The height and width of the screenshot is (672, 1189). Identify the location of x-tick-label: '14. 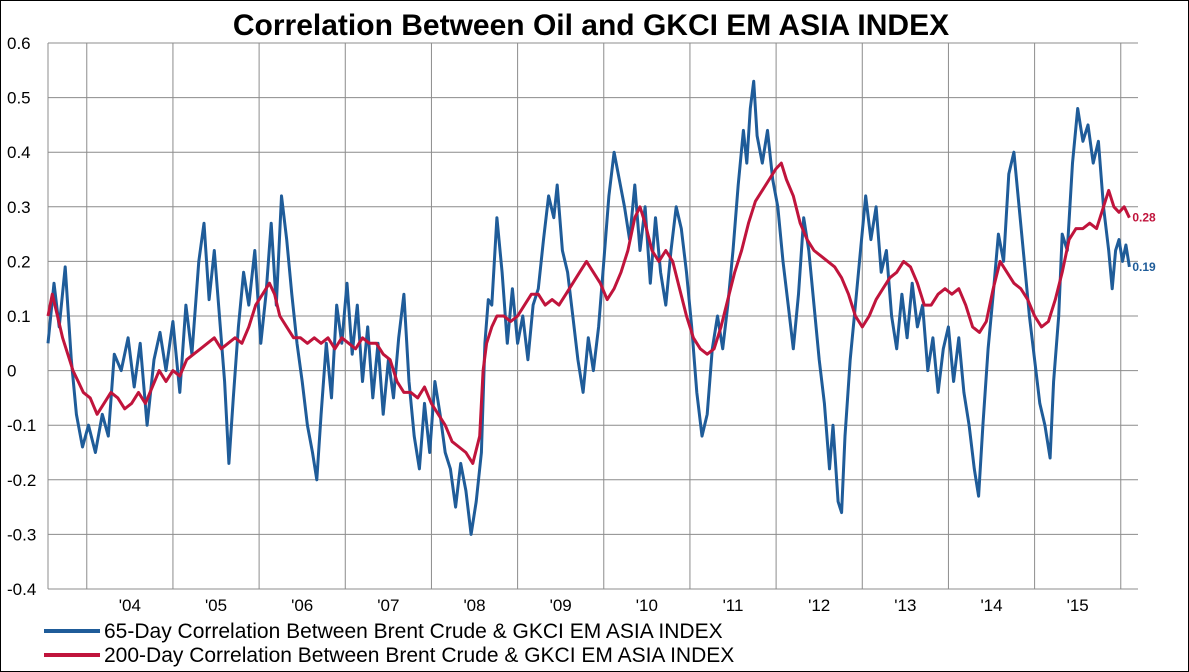
(991, 605).